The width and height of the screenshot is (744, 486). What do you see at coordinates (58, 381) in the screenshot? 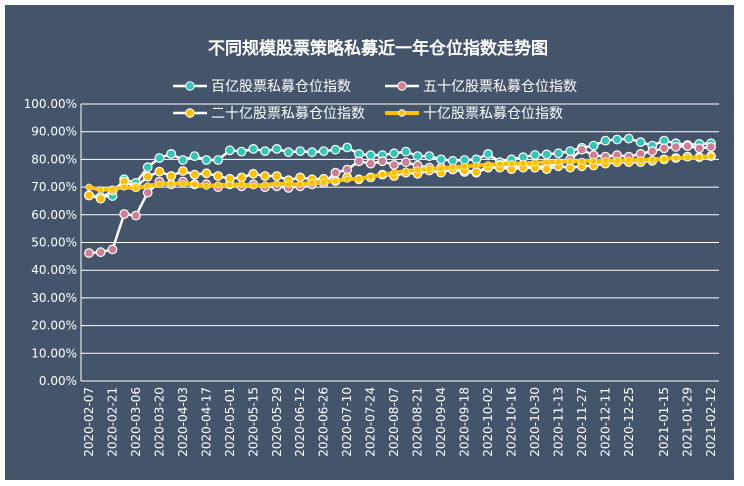
I see `y-tick-label: 0.00%` at bounding box center [58, 381].